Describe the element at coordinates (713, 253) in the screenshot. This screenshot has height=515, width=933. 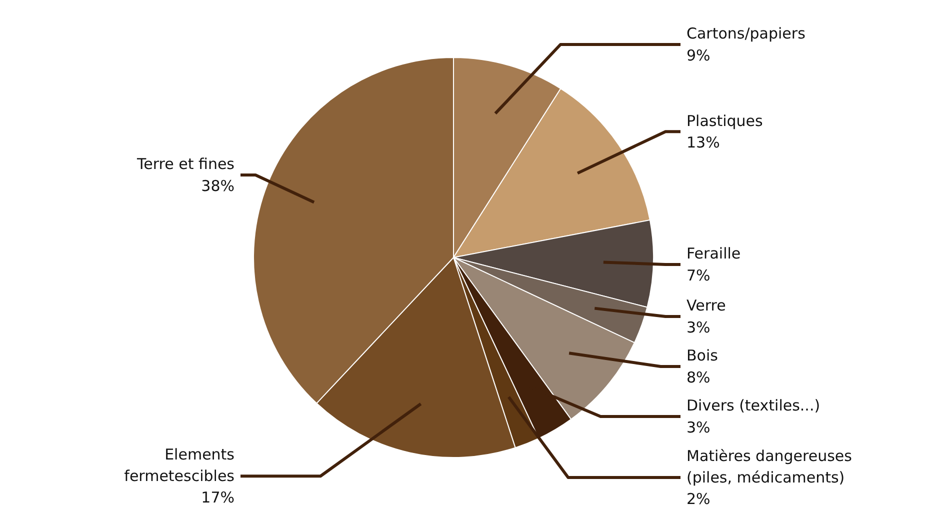
I see `slice-label: Feraille` at that location.